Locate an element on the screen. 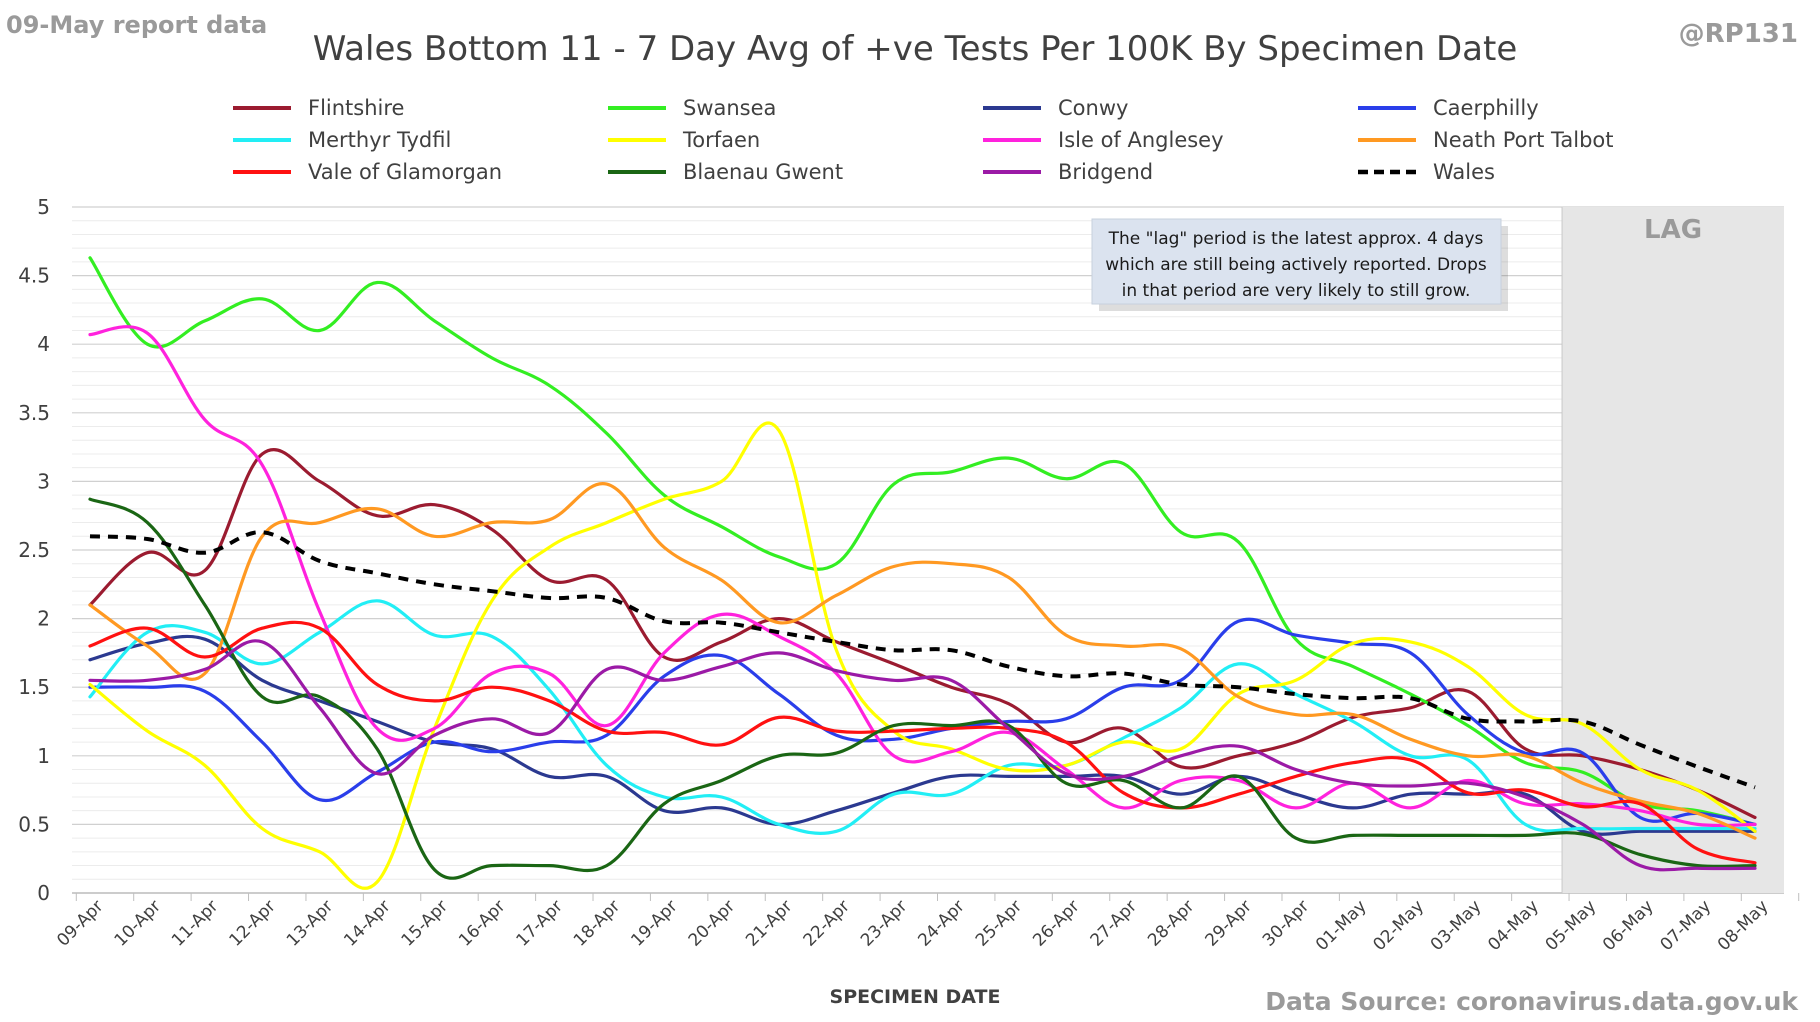 Image resolution: width=1820 pixels, height=1022 pixels. lag-region: LAG is located at coordinates (1672, 550).